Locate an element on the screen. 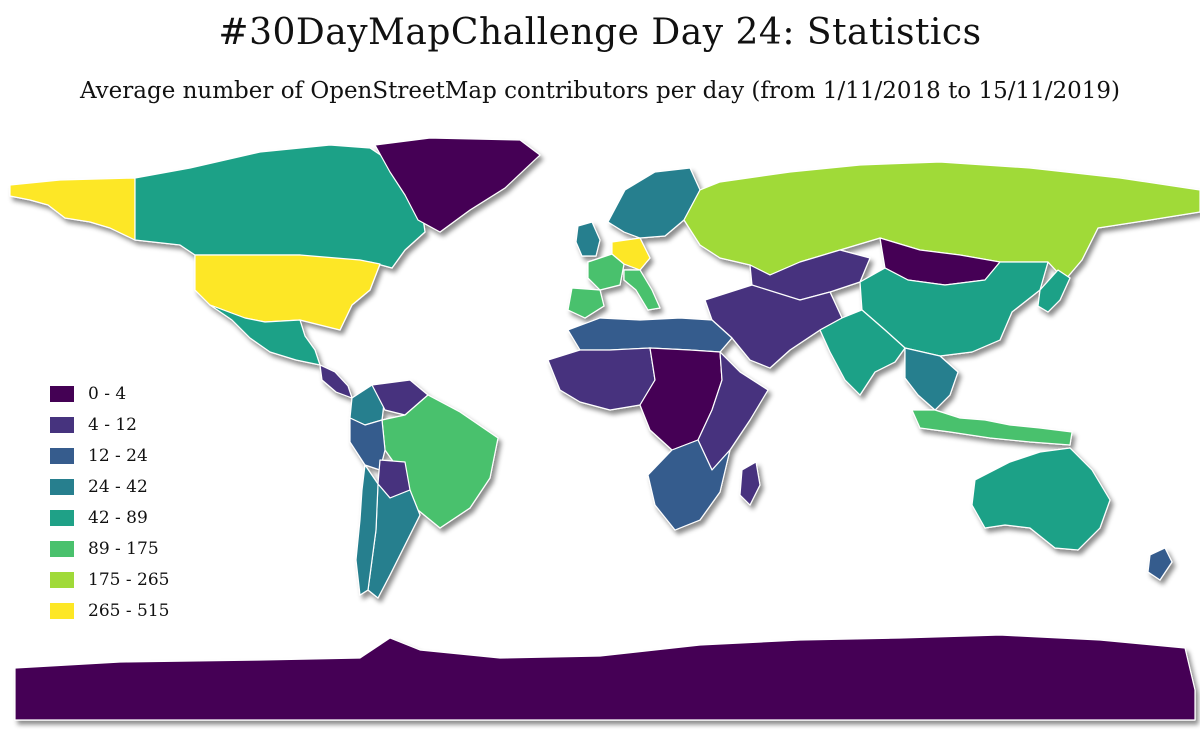 This screenshot has height=730, width=1200. region-north-africa is located at coordinates (650, 335).